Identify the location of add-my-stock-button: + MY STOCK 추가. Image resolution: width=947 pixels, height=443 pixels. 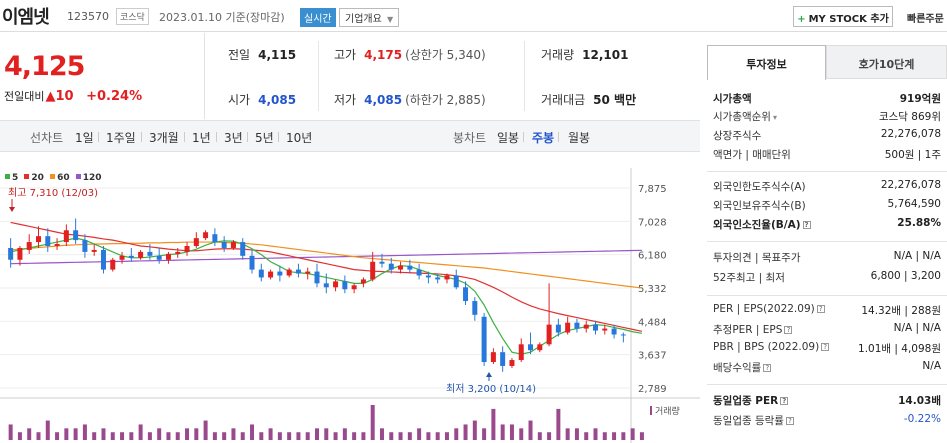
(843, 16).